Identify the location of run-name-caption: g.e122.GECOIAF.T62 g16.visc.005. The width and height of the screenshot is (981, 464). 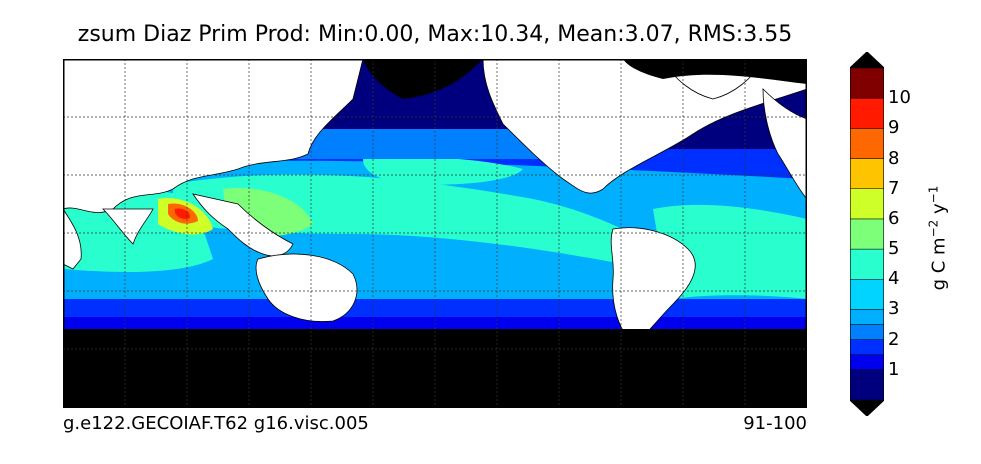
(216, 423).